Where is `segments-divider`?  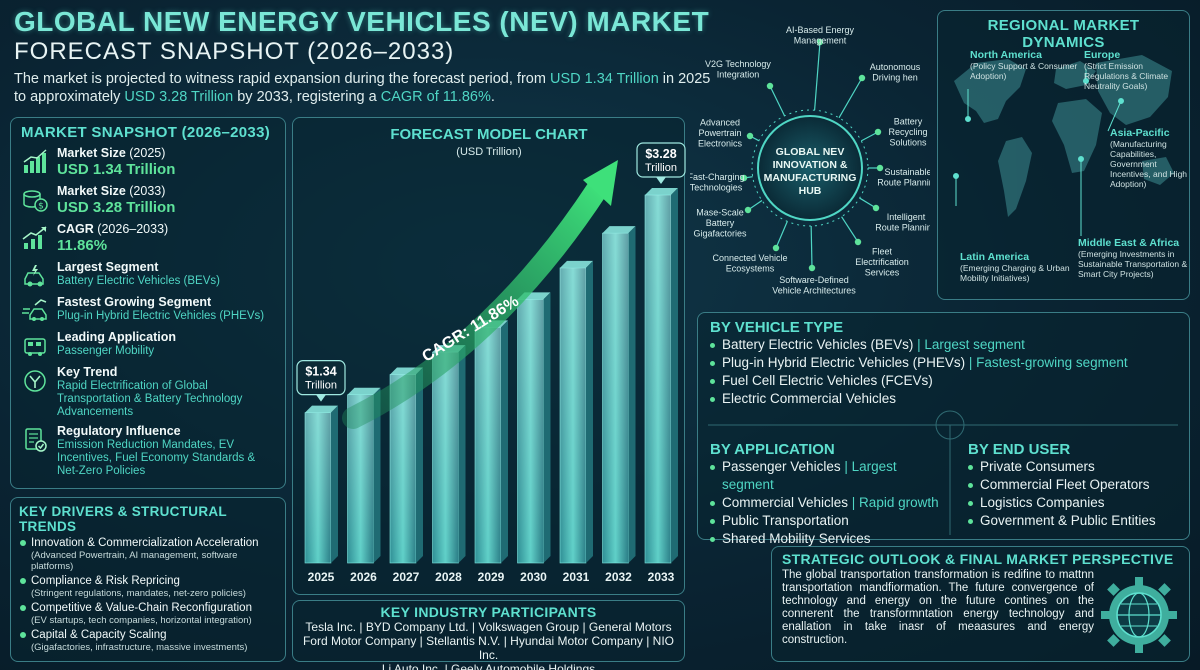 segments-divider is located at coordinates (943, 472).